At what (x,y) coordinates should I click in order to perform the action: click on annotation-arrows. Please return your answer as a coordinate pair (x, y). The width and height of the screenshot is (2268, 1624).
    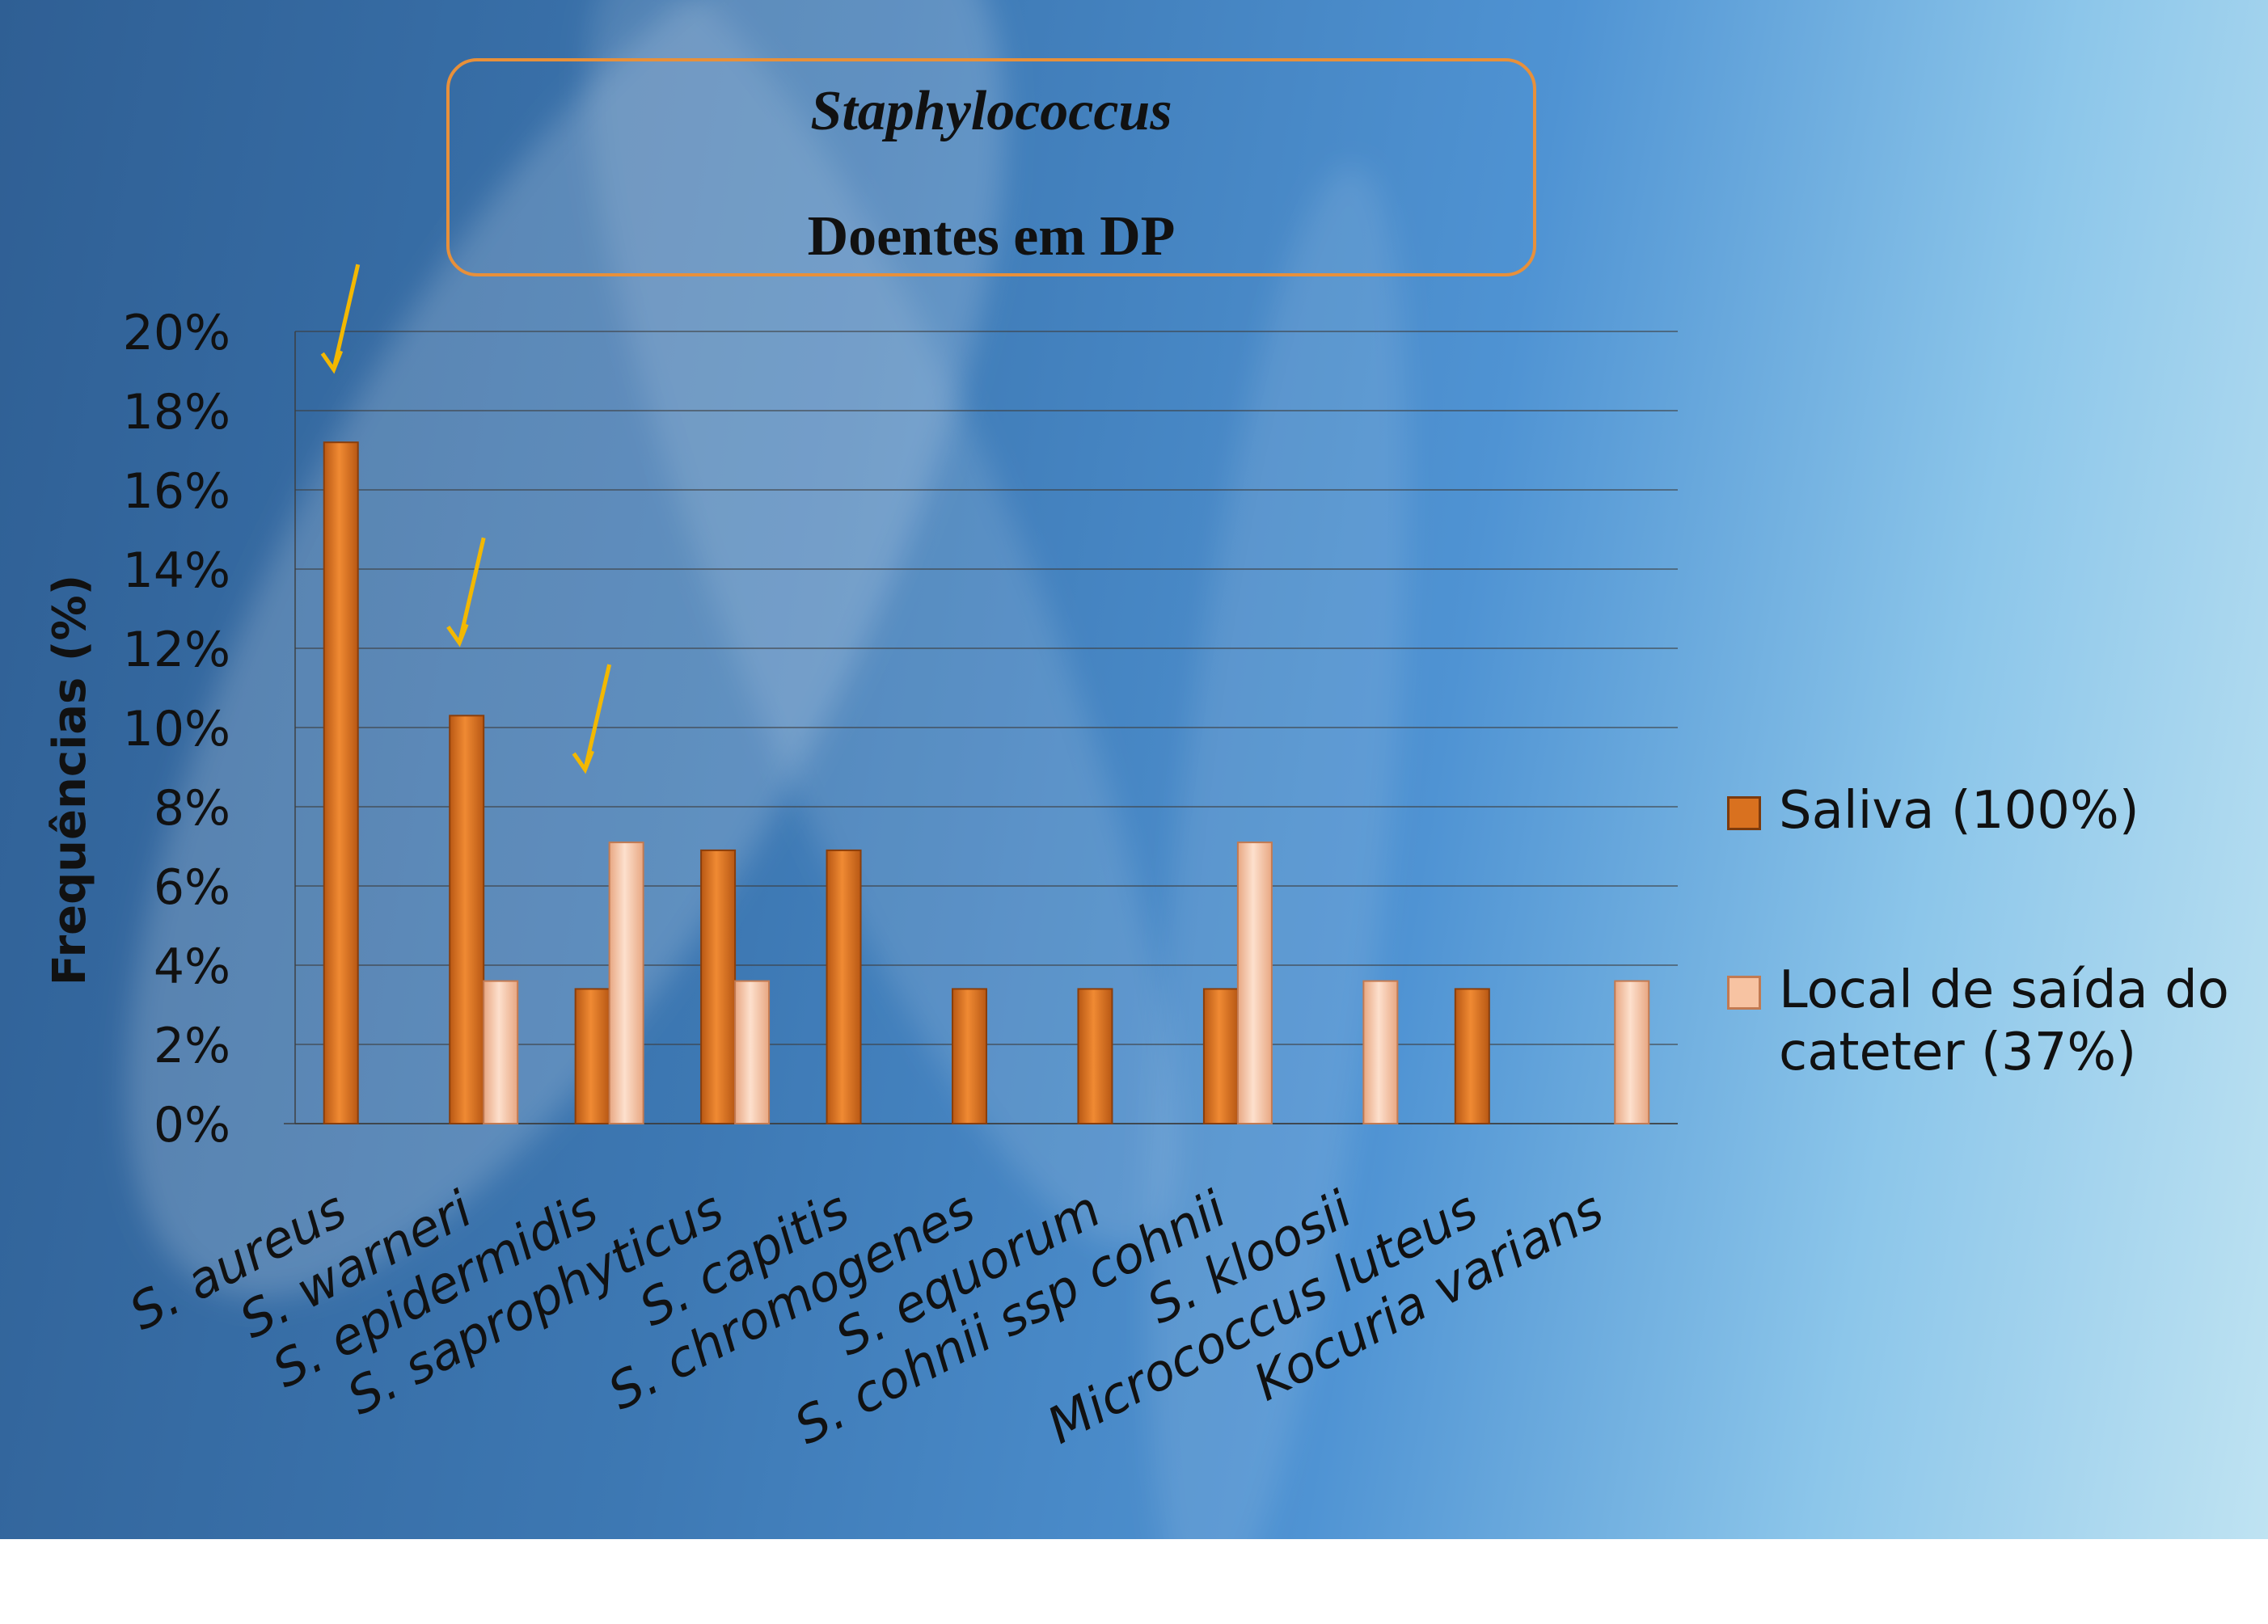
    Looking at the image, I should click on (466, 519).